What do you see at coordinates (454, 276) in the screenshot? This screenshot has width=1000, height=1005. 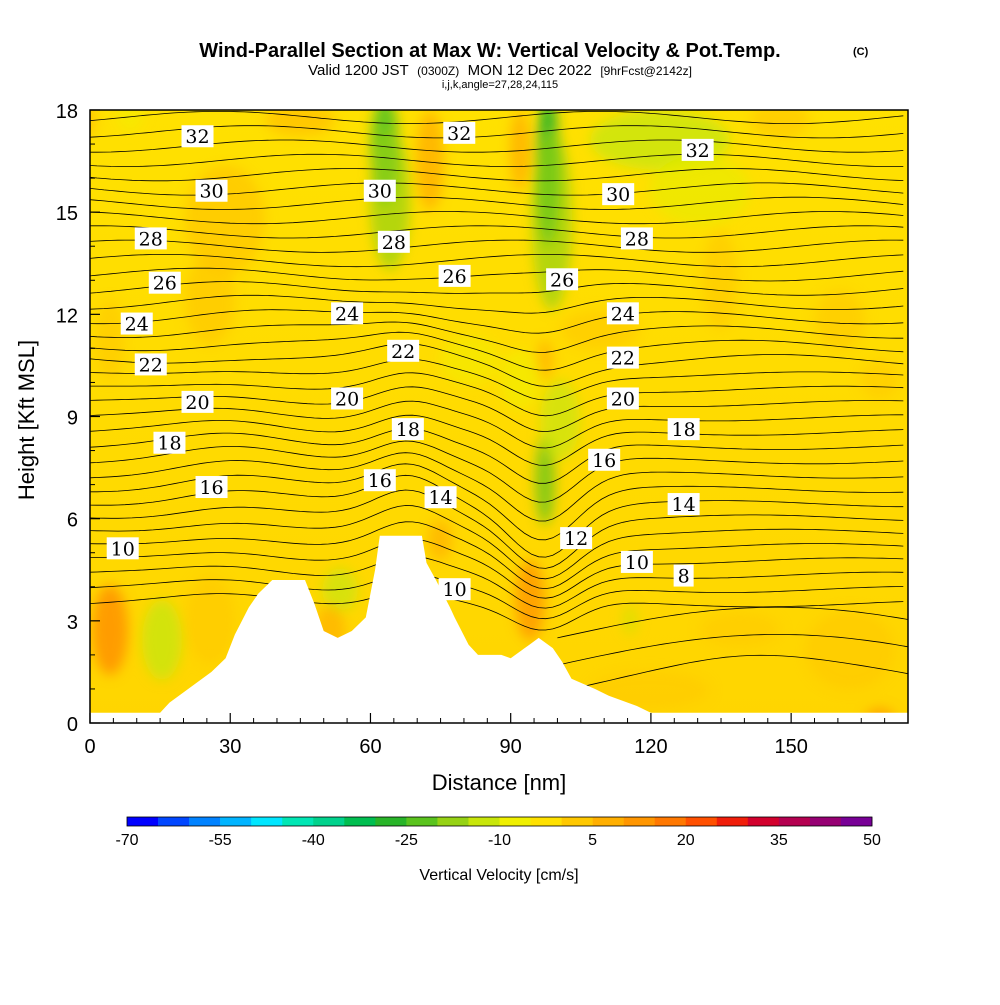 I see `contour-label: 26` at bounding box center [454, 276].